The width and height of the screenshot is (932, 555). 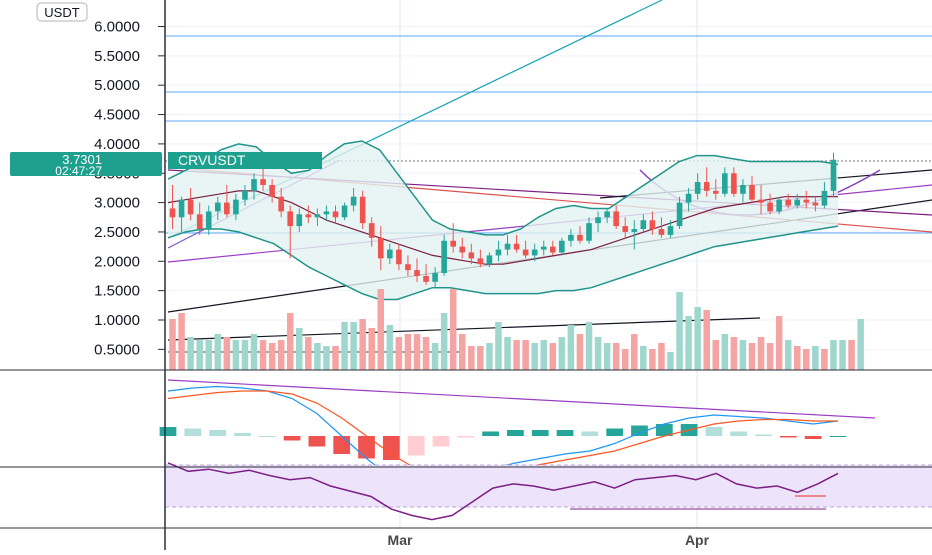 What do you see at coordinates (548, 486) in the screenshot?
I see `rsi-band` at bounding box center [548, 486].